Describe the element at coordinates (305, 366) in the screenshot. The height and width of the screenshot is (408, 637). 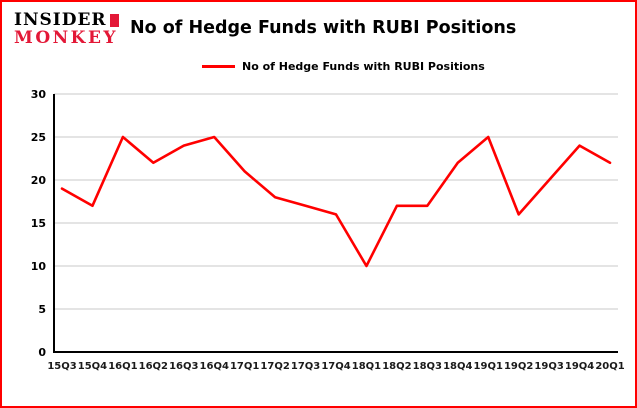
I see `x-tick-label: 17Q3` at that location.